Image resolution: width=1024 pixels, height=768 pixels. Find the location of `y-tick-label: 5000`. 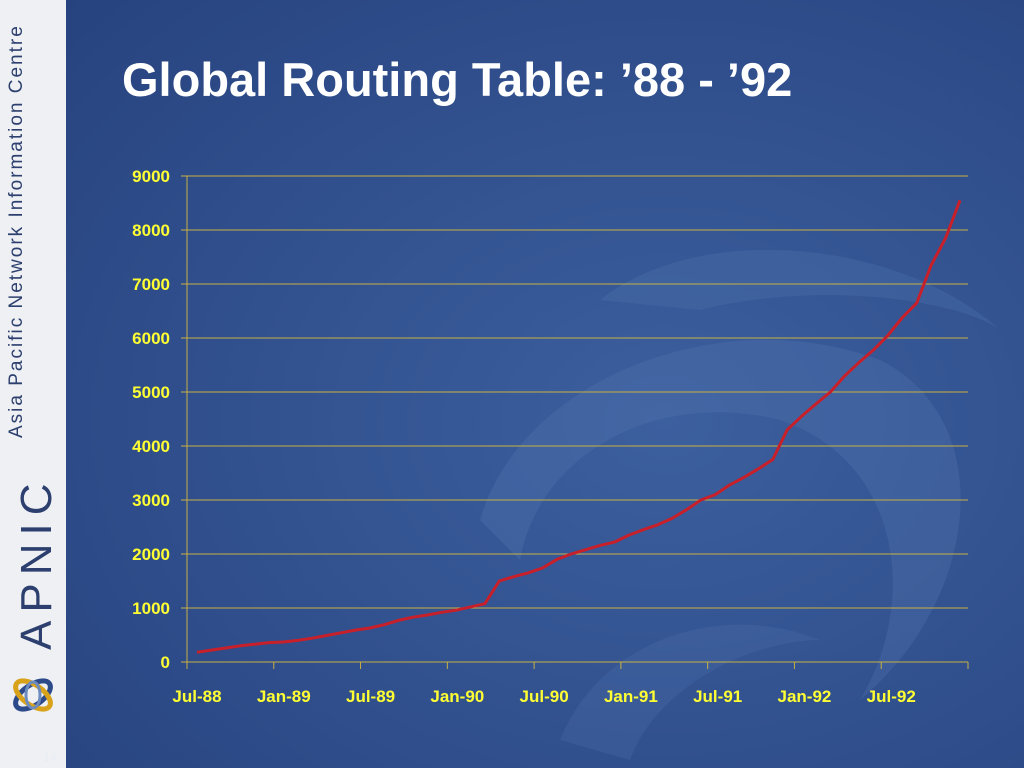

y-tick-label: 5000 is located at coordinates (151, 392).